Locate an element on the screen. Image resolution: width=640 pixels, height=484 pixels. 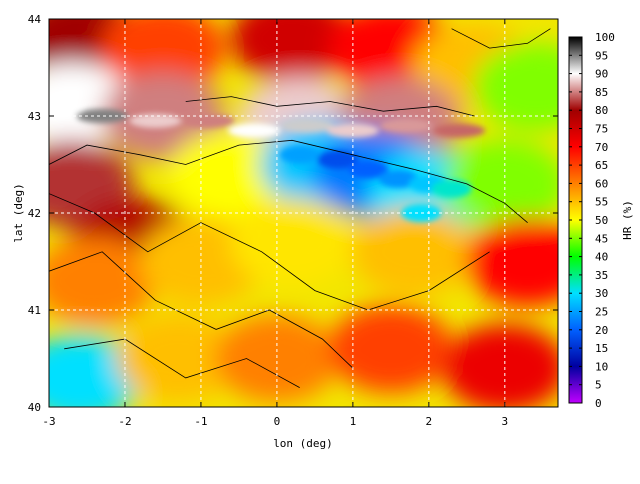
y-tick-label-2: 42 is located at coordinates (34, 213).